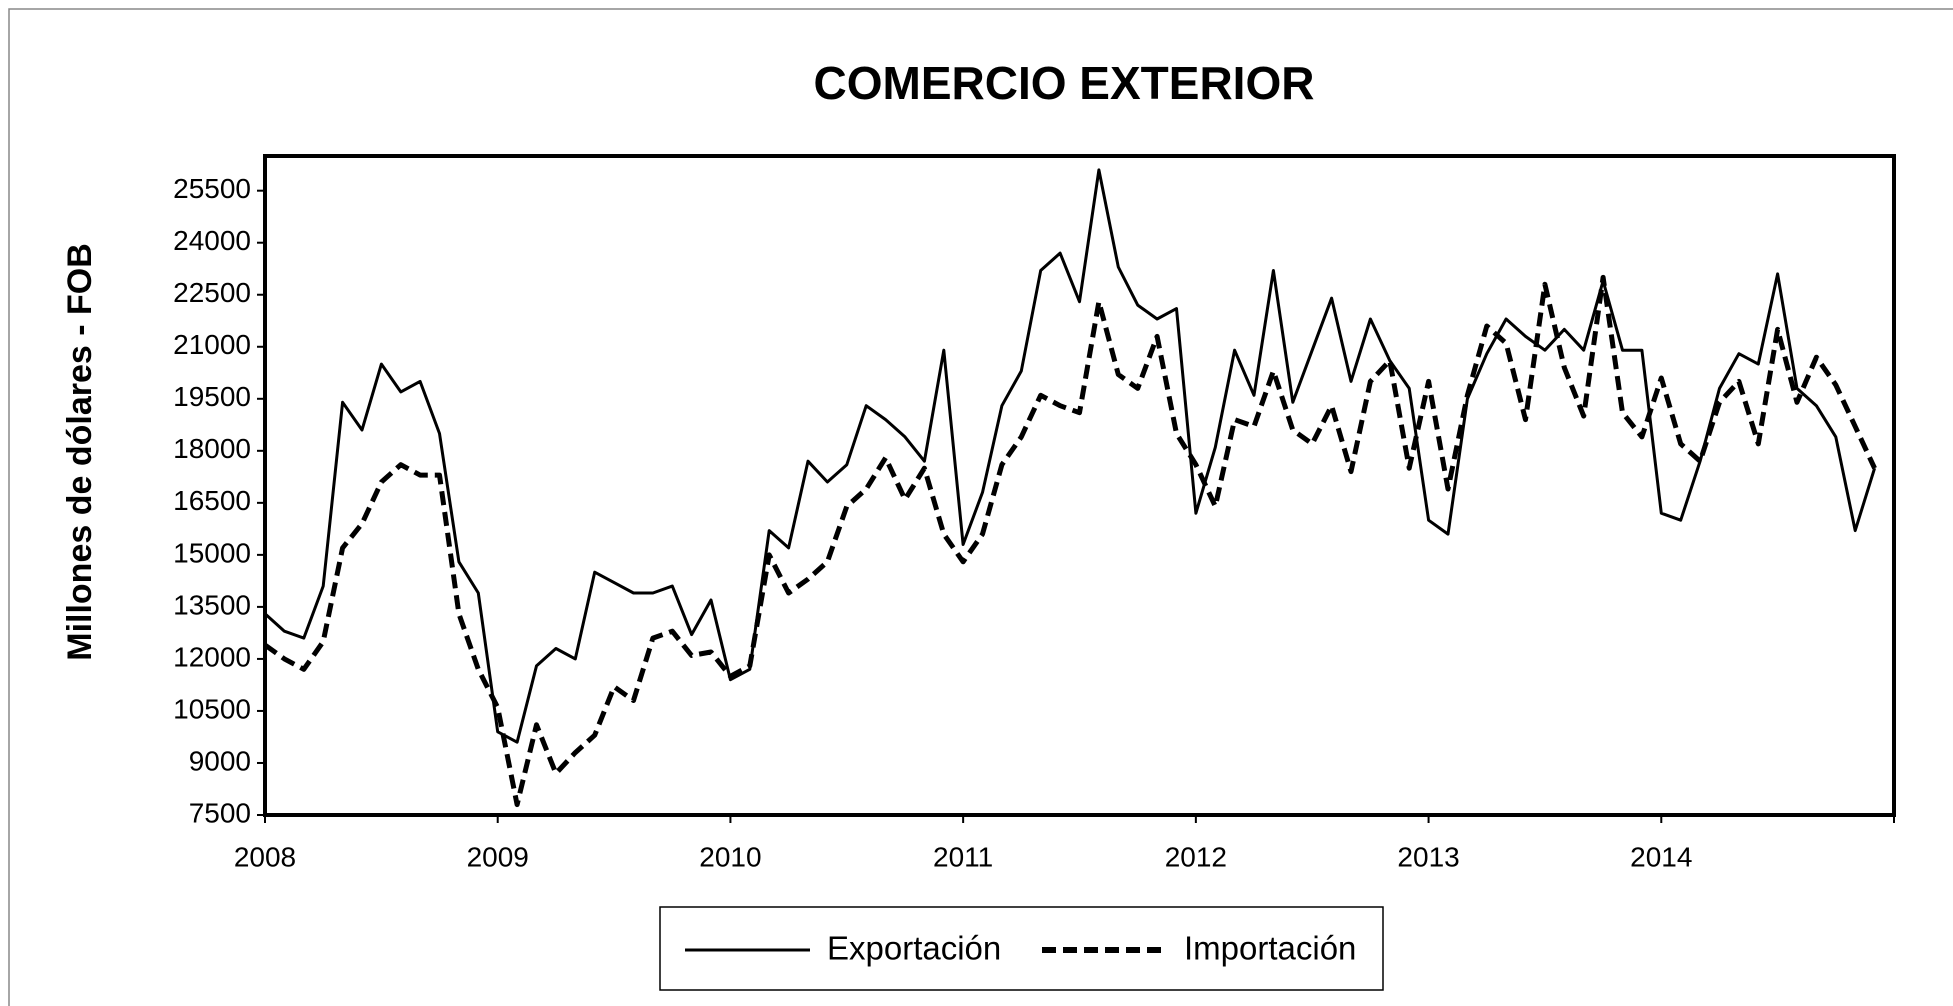  Describe the element at coordinates (1661, 856) in the screenshot. I see `x-tick-label: 2014` at that location.